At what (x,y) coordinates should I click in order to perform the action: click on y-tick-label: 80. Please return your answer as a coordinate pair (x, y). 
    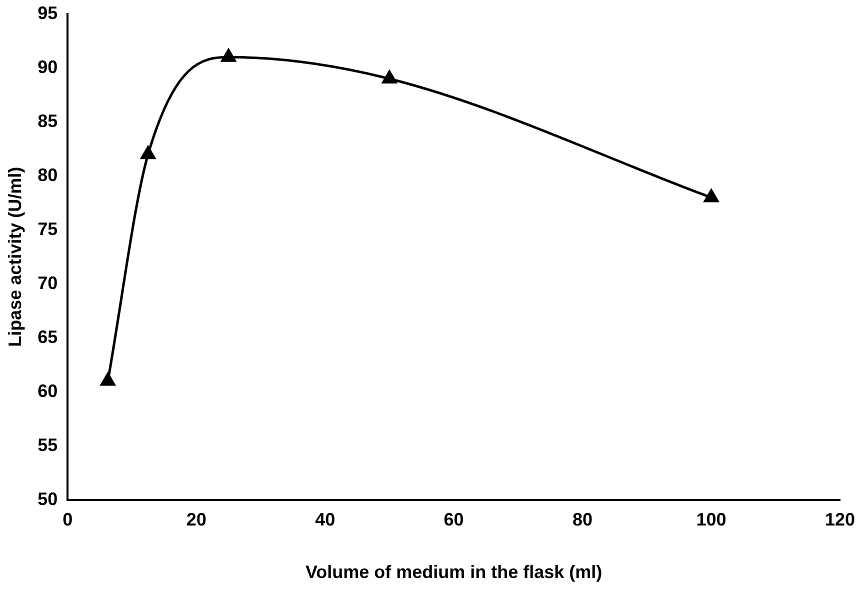
    Looking at the image, I should click on (48, 174).